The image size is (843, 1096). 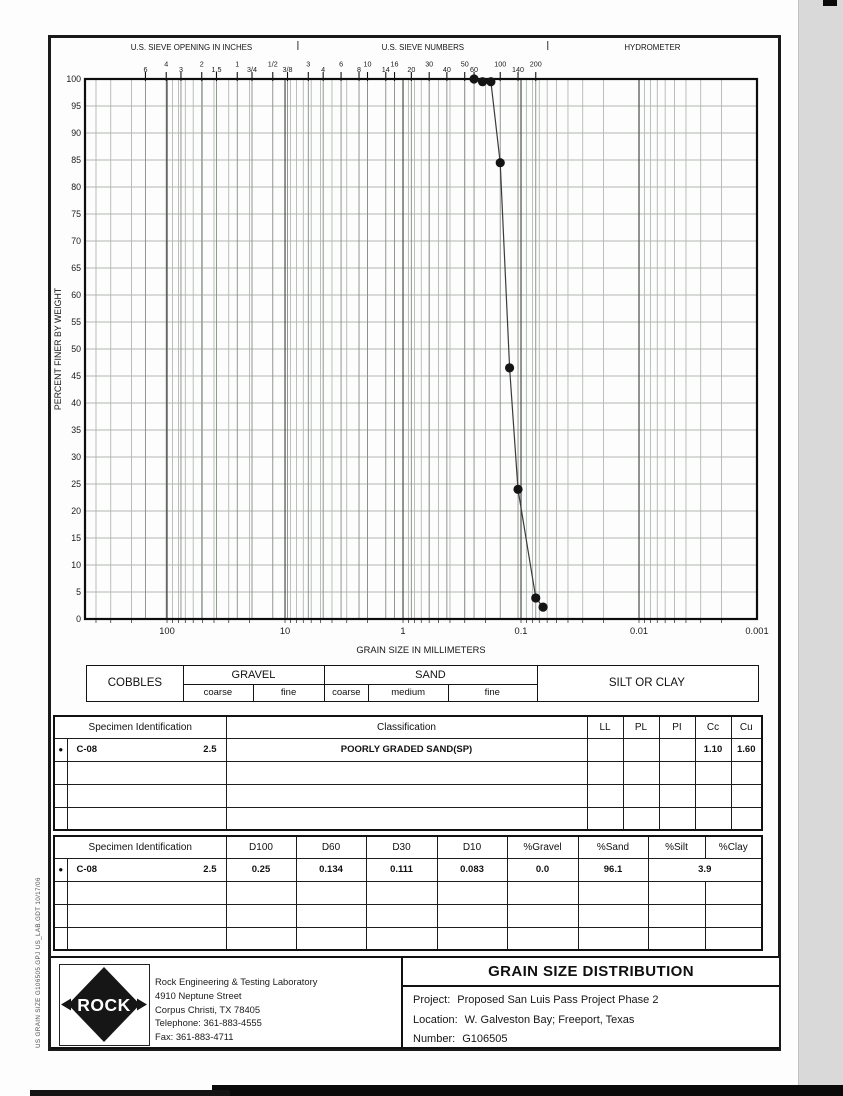 What do you see at coordinates (367, 64) in the screenshot?
I see `sieve-label: 10` at bounding box center [367, 64].